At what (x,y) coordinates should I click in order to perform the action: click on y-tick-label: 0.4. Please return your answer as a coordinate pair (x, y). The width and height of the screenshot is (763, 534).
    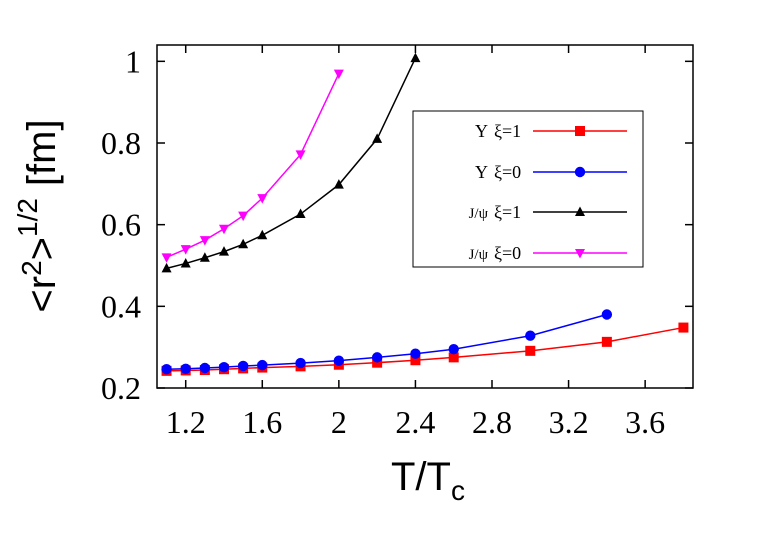
    Looking at the image, I should click on (121, 306).